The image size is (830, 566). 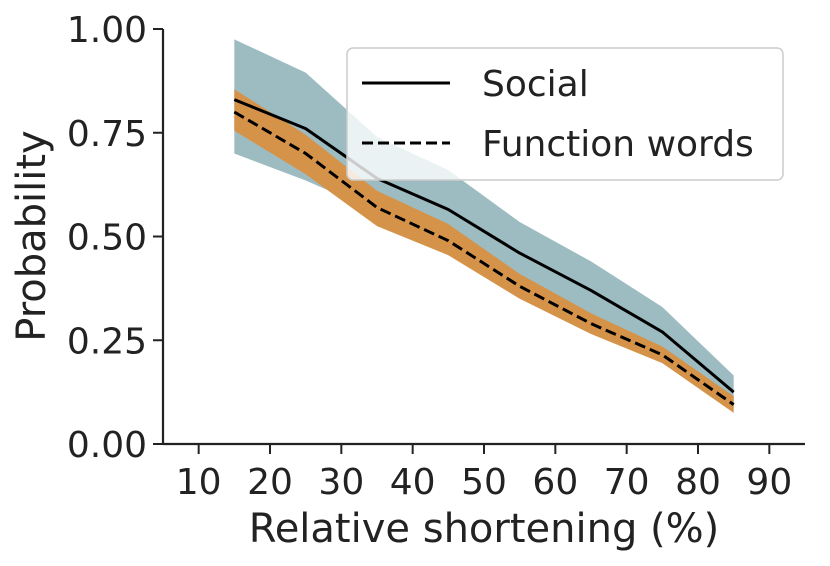 What do you see at coordinates (413, 482) in the screenshot?
I see `x-tick-label: 40` at bounding box center [413, 482].